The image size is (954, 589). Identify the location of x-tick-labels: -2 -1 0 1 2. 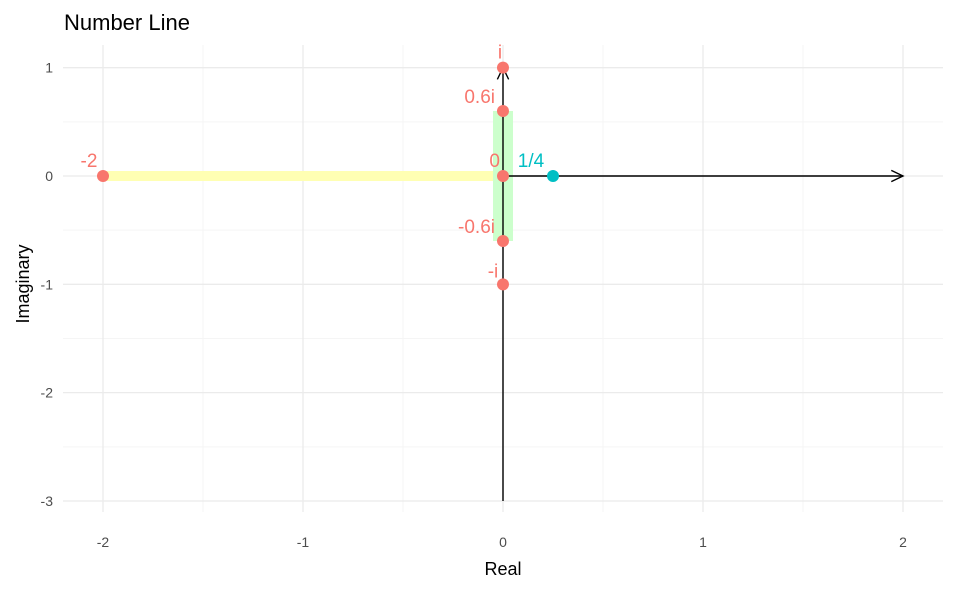
(502, 542).